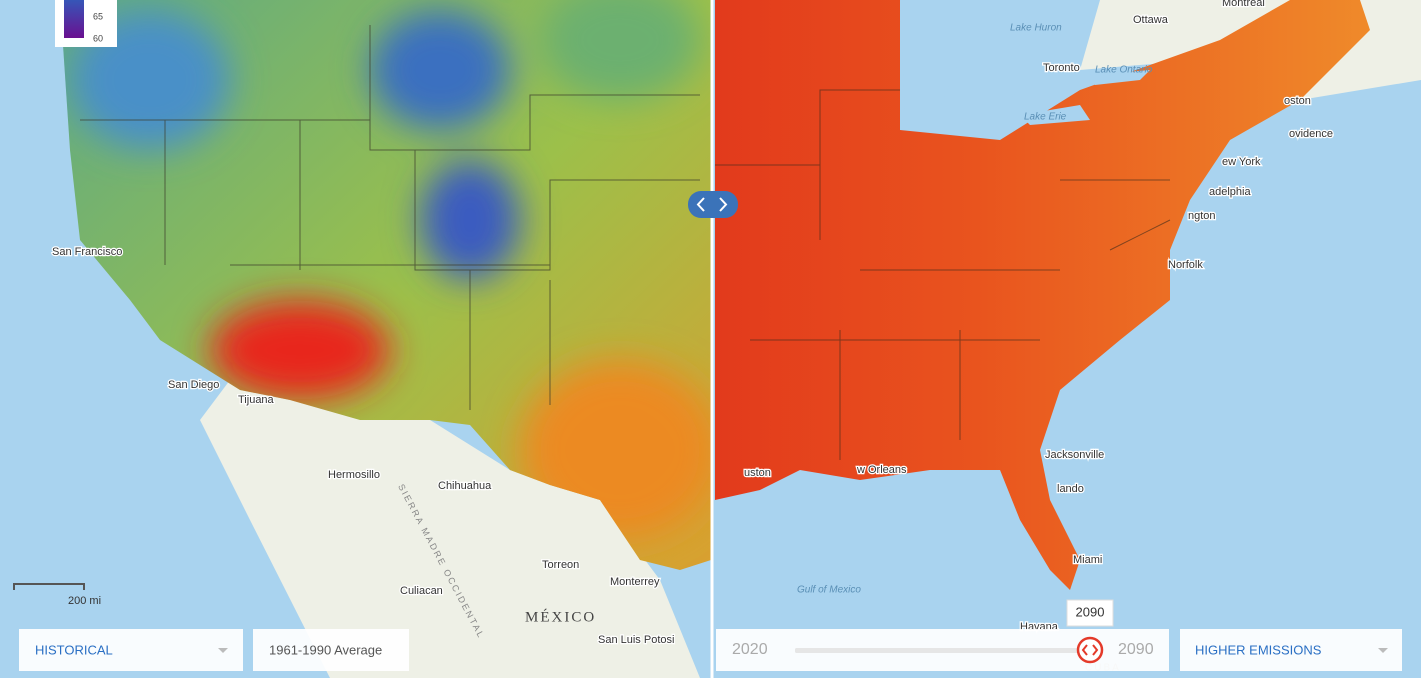  I want to click on place-label: Lake Erie, so click(1045, 117).